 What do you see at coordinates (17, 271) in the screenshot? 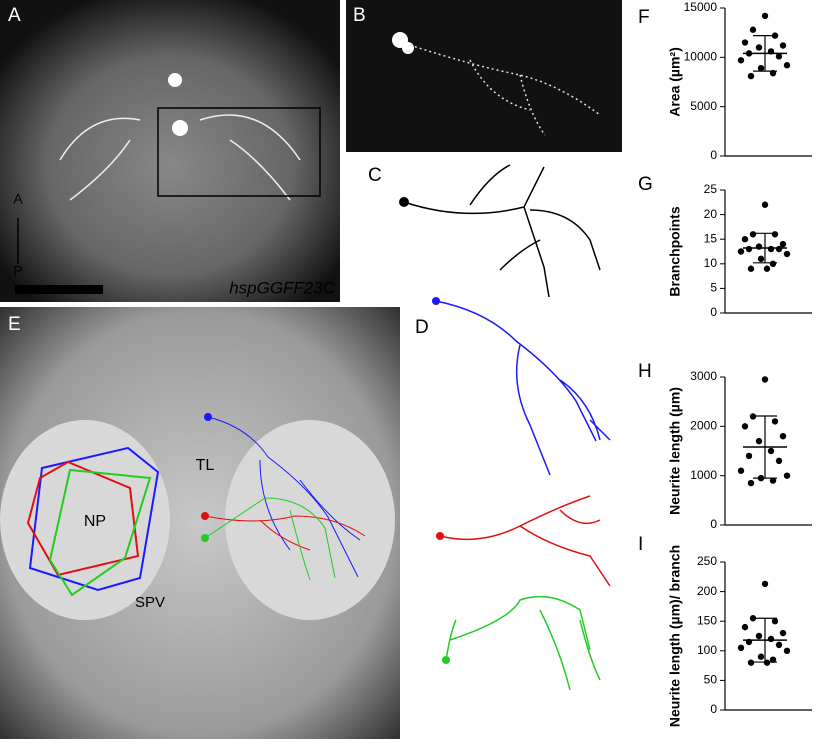
I see `posterior-label: P` at bounding box center [17, 271].